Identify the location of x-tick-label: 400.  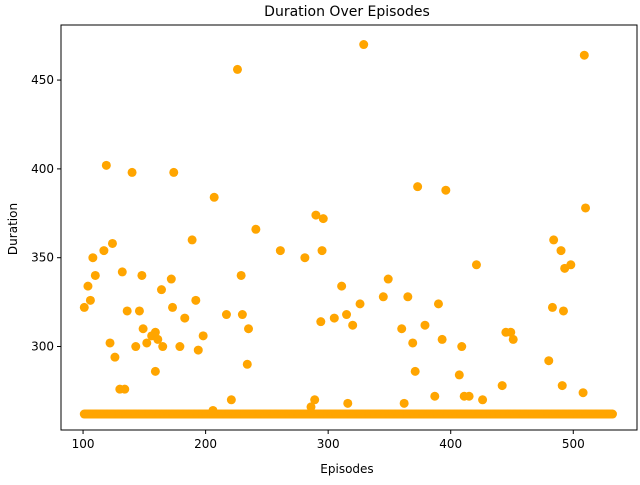
(450, 444).